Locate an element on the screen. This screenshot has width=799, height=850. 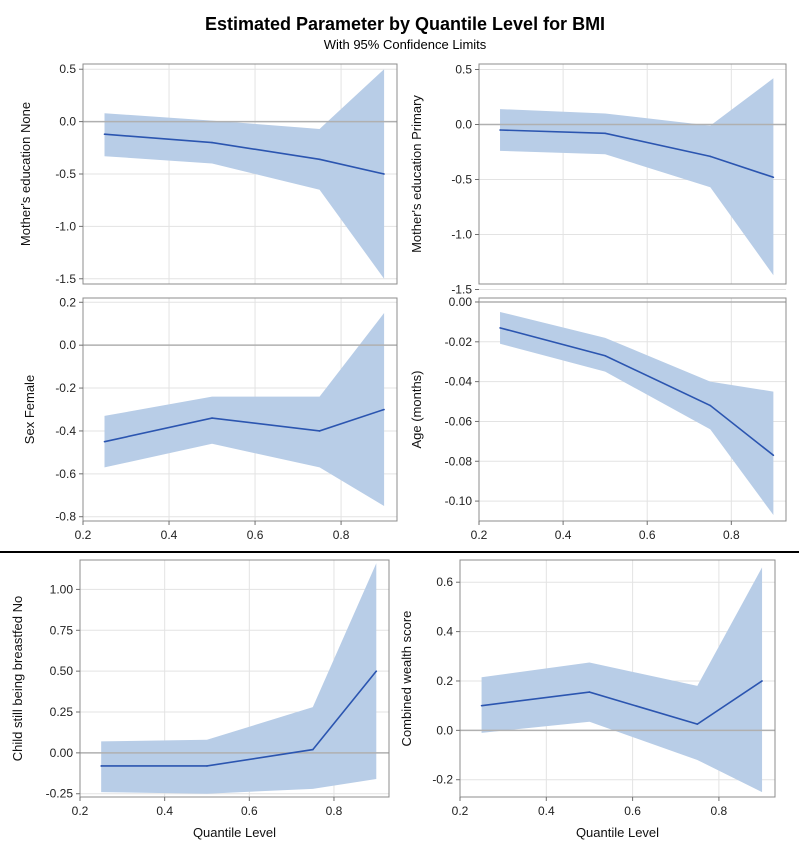
figure-subtitle: With 95% Confidence Limits is located at coordinates (405, 44).